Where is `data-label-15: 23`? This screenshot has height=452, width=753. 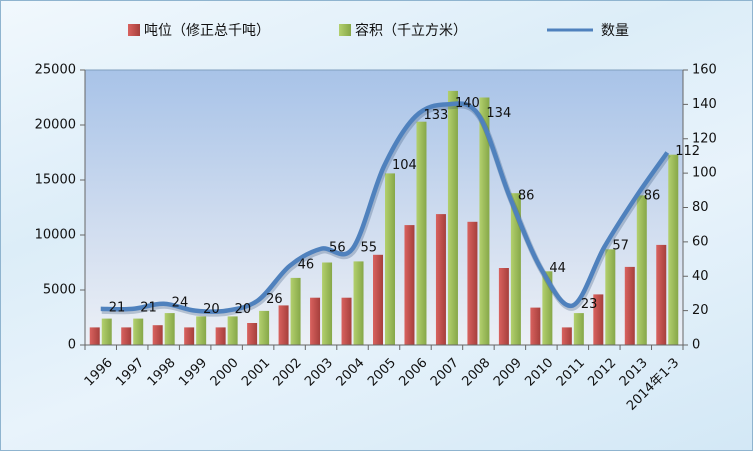 data-label-15: 23 is located at coordinates (589, 304).